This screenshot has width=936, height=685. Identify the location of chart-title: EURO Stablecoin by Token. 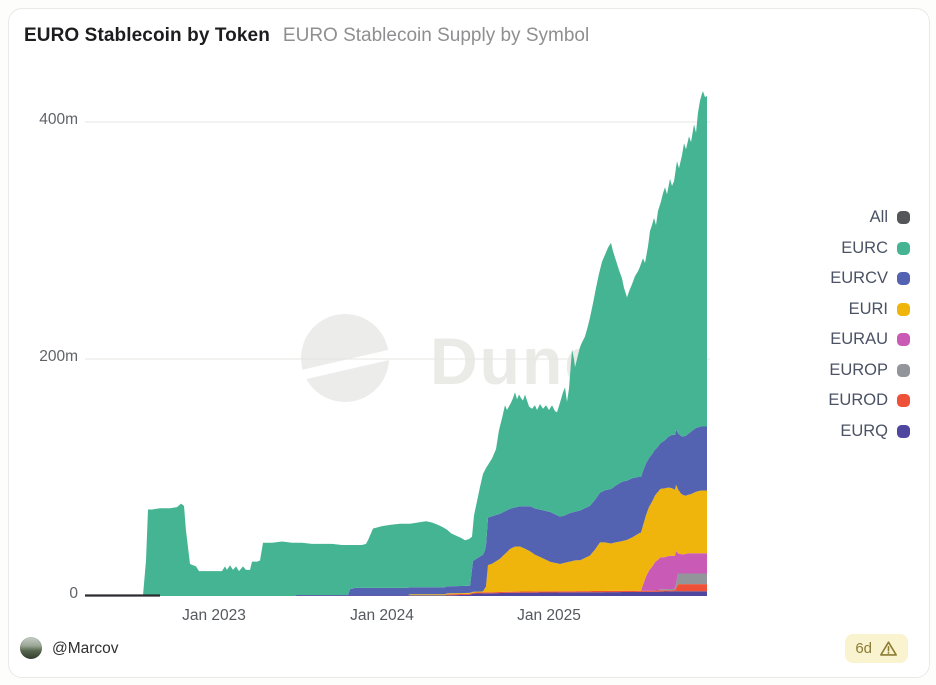
(147, 35).